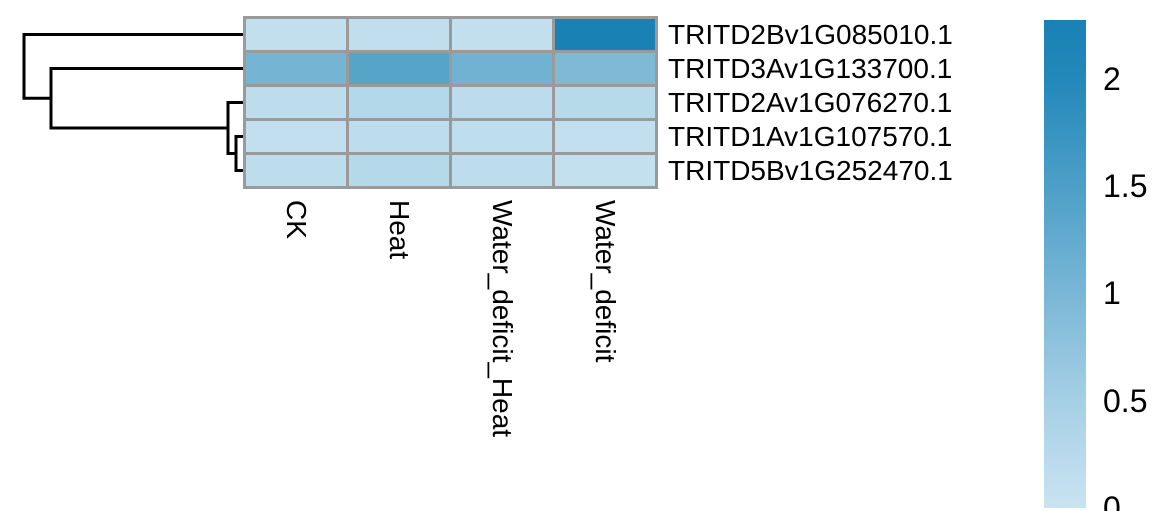 The height and width of the screenshot is (511, 1170). What do you see at coordinates (1125, 185) in the screenshot?
I see `colorbar-tick-label: 1.5` at bounding box center [1125, 185].